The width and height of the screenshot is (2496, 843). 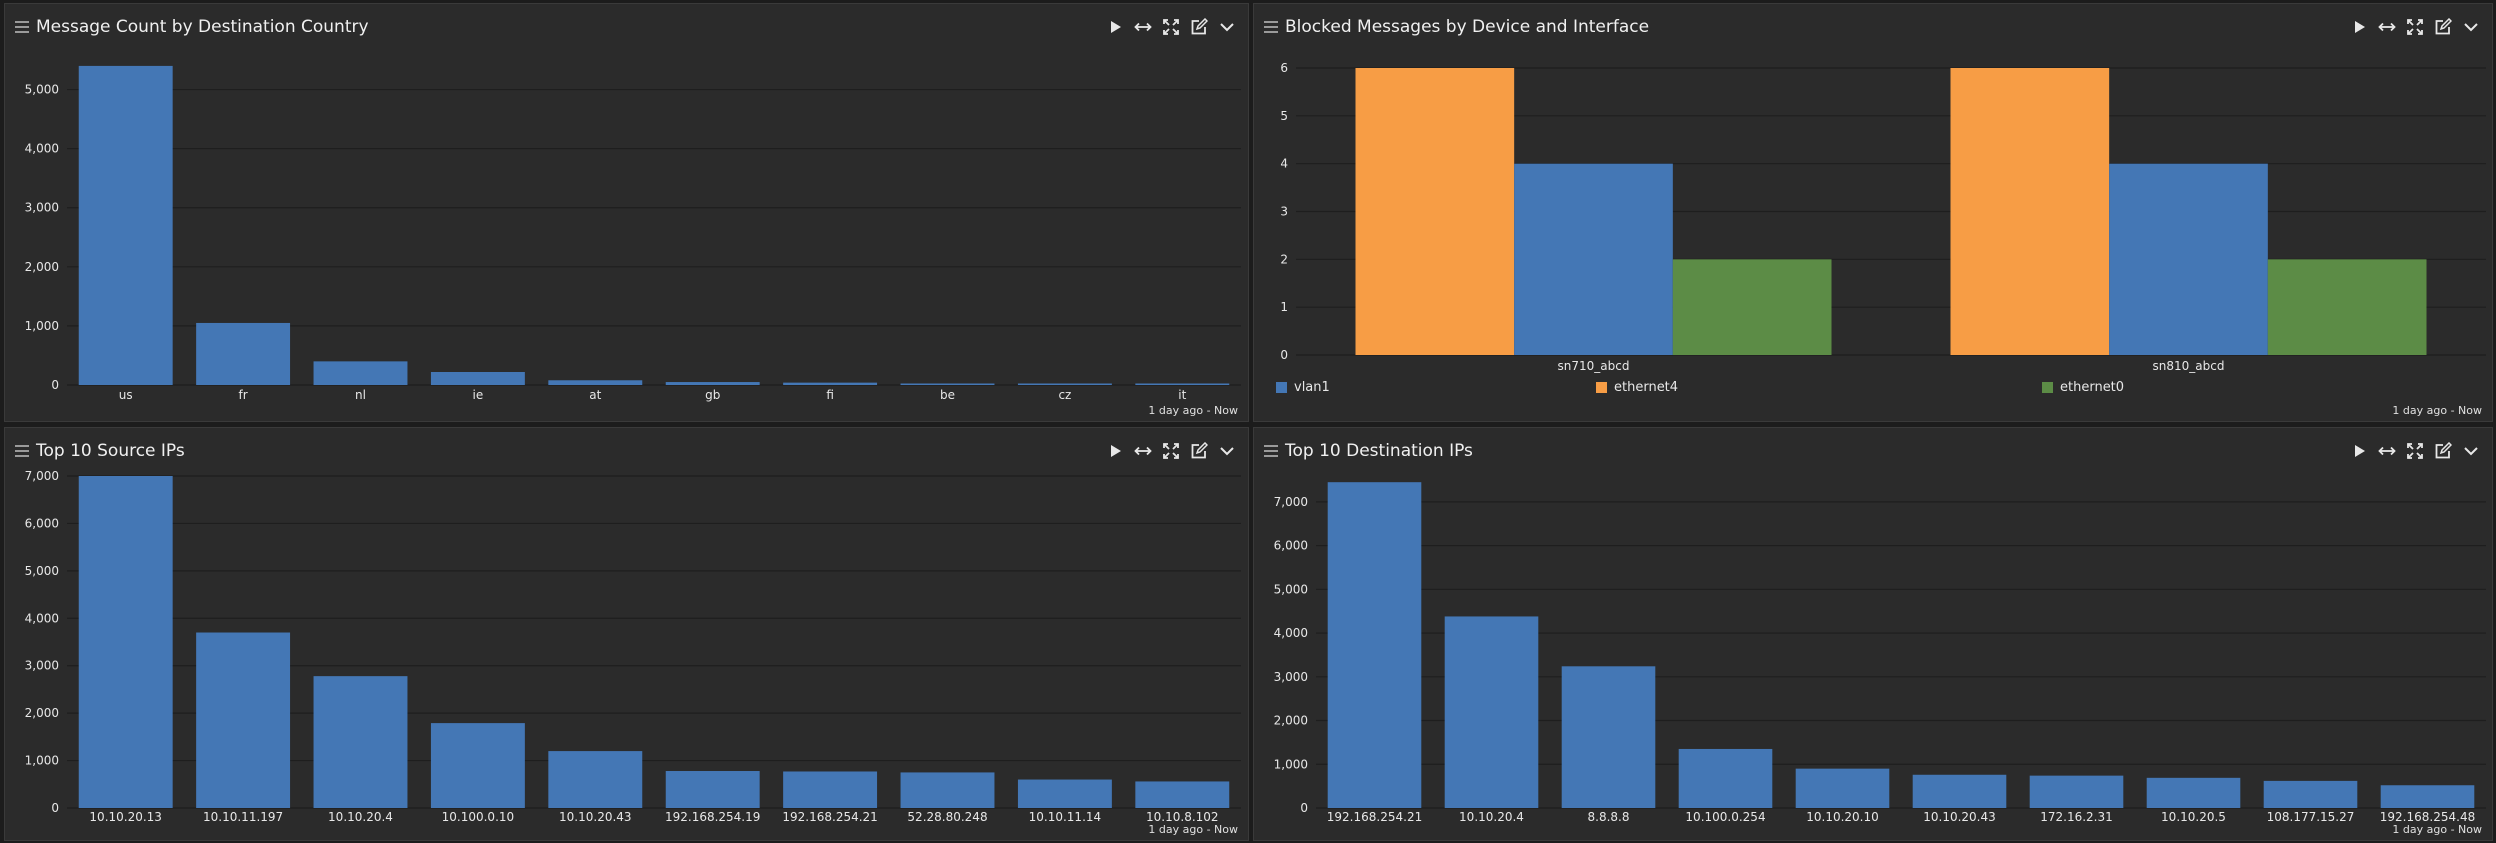 I want to click on x-tick-label: sn710_abcd, so click(x=1594, y=366).